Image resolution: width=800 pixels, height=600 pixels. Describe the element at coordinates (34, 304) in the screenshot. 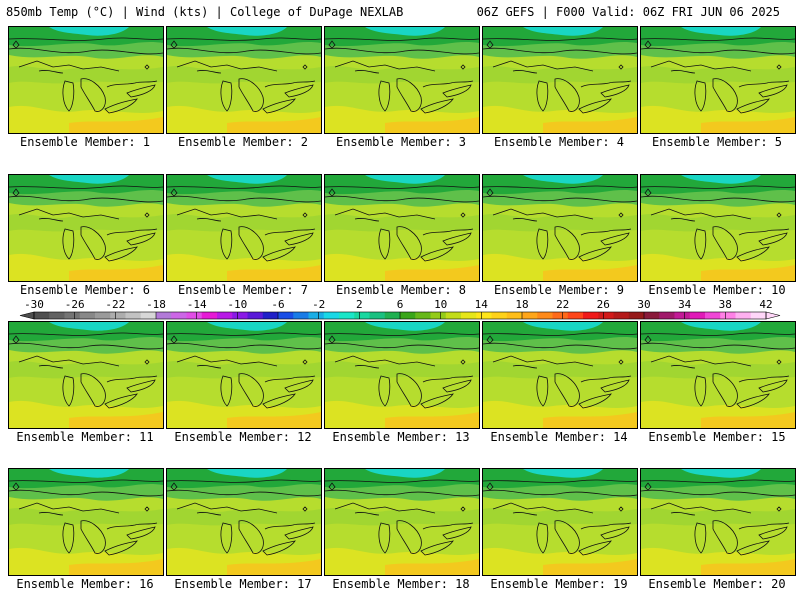

I see `colorbar-tick-label: -30` at that location.